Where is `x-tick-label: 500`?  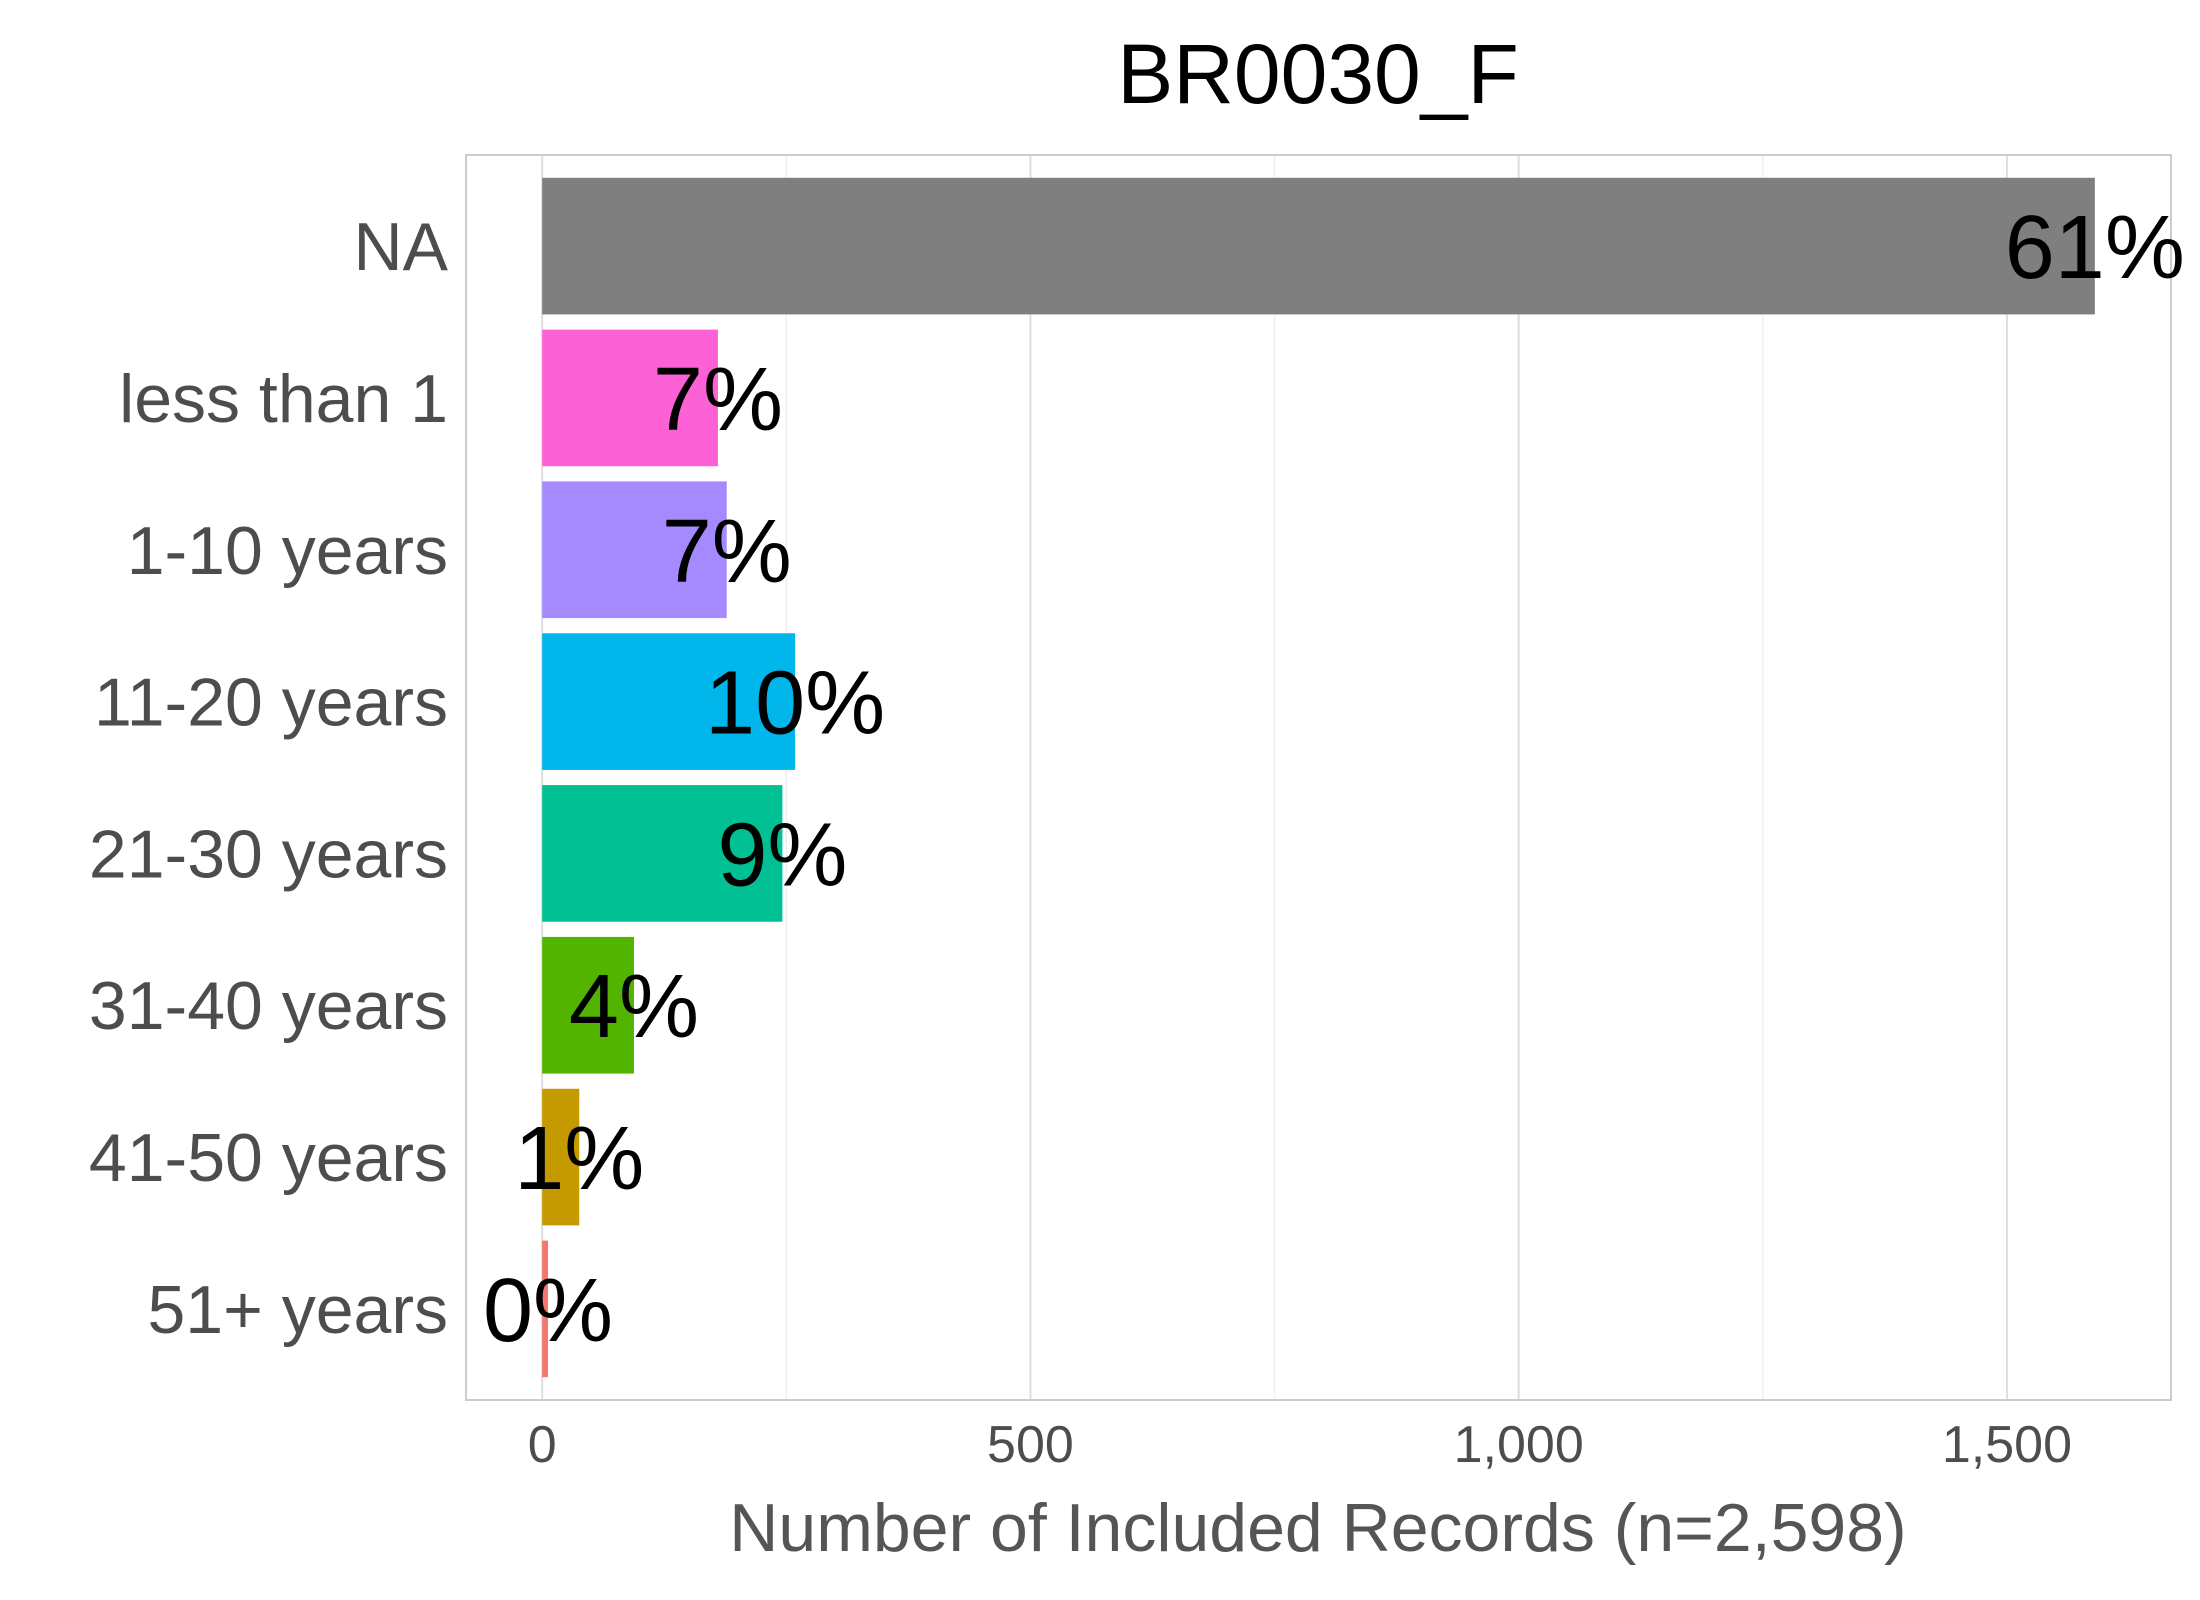
x-tick-label: 500 is located at coordinates (1030, 1445).